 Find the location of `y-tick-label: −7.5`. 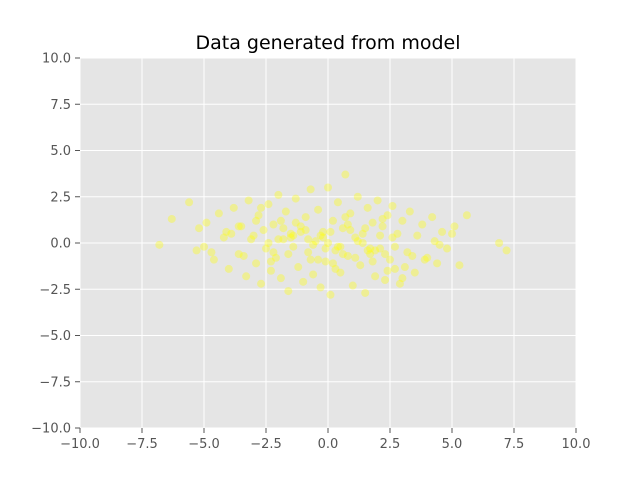

y-tick-label: −7.5 is located at coordinates (55, 382).